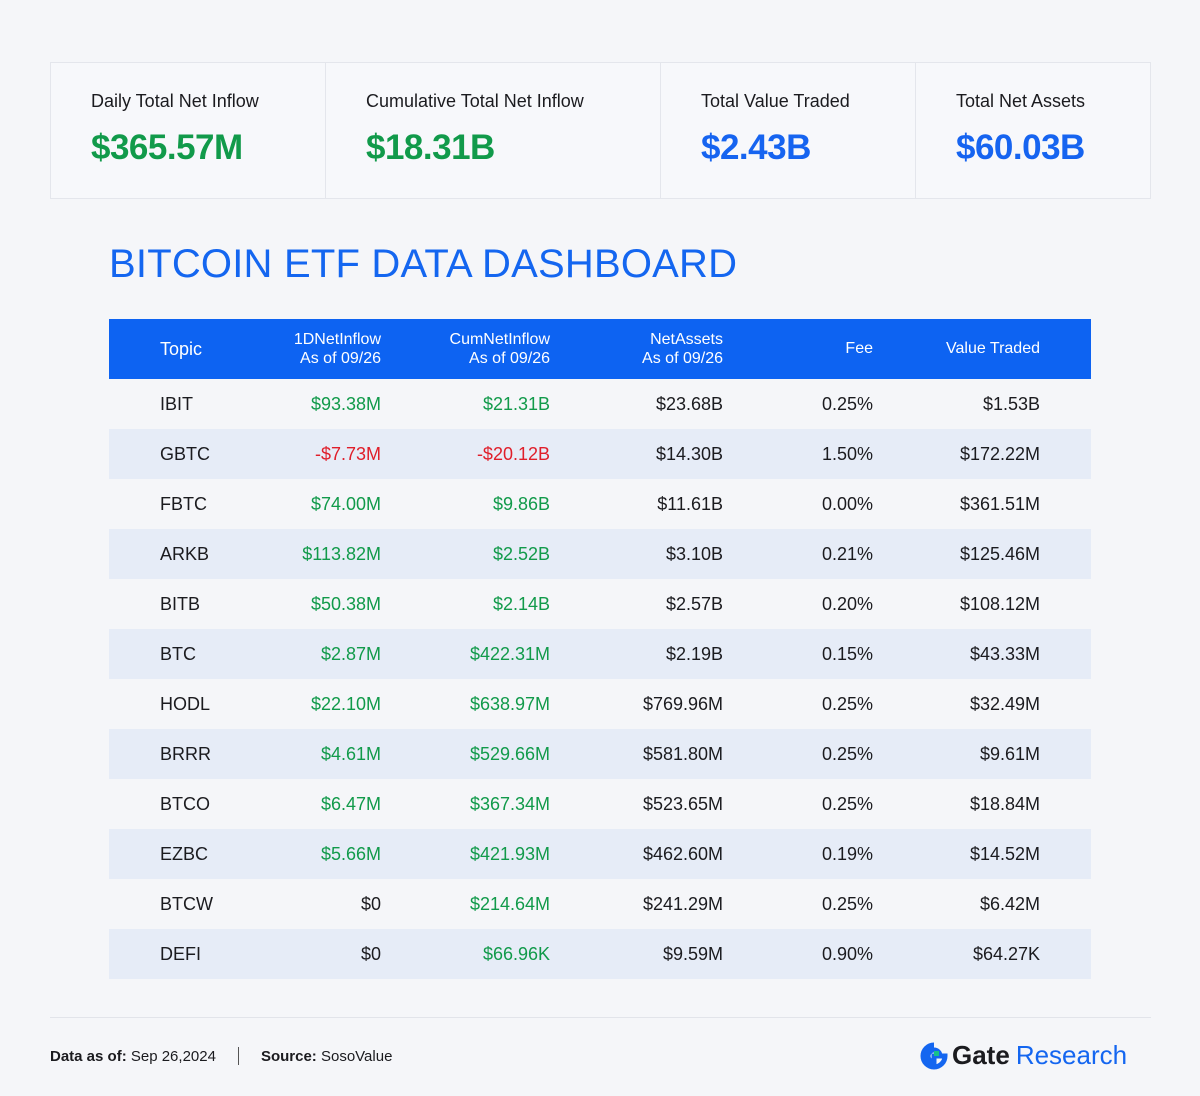 This screenshot has width=1200, height=1096. What do you see at coordinates (185, 803) in the screenshot?
I see `cell-topic: BTCO` at bounding box center [185, 803].